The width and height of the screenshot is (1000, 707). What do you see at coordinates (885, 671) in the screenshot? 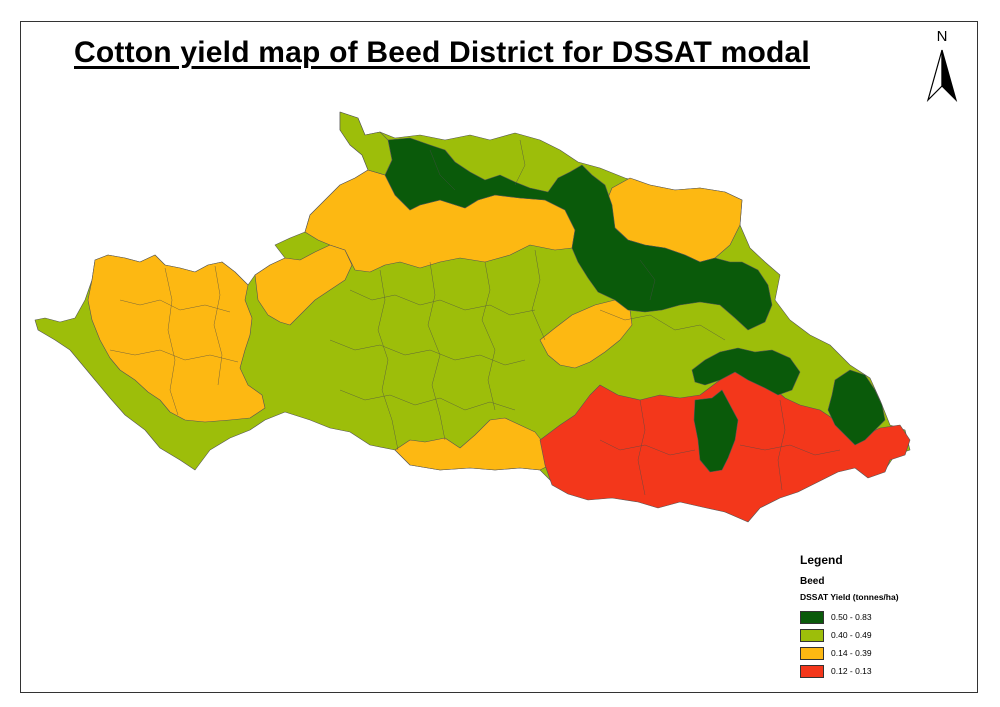
I see `legend-item: 0.12 - 0.13` at bounding box center [885, 671].